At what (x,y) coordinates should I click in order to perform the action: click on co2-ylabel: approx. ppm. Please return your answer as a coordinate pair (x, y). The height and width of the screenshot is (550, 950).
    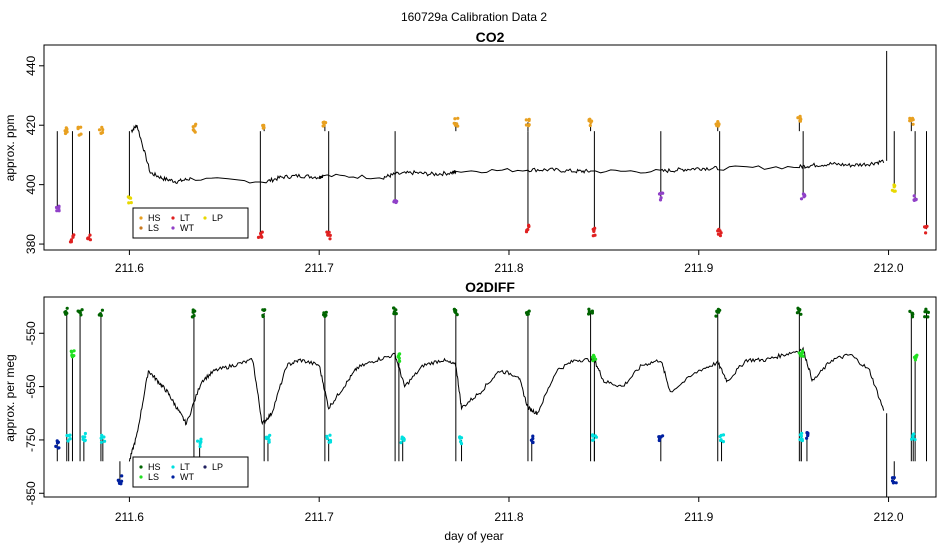
    Looking at the image, I should click on (10, 148).